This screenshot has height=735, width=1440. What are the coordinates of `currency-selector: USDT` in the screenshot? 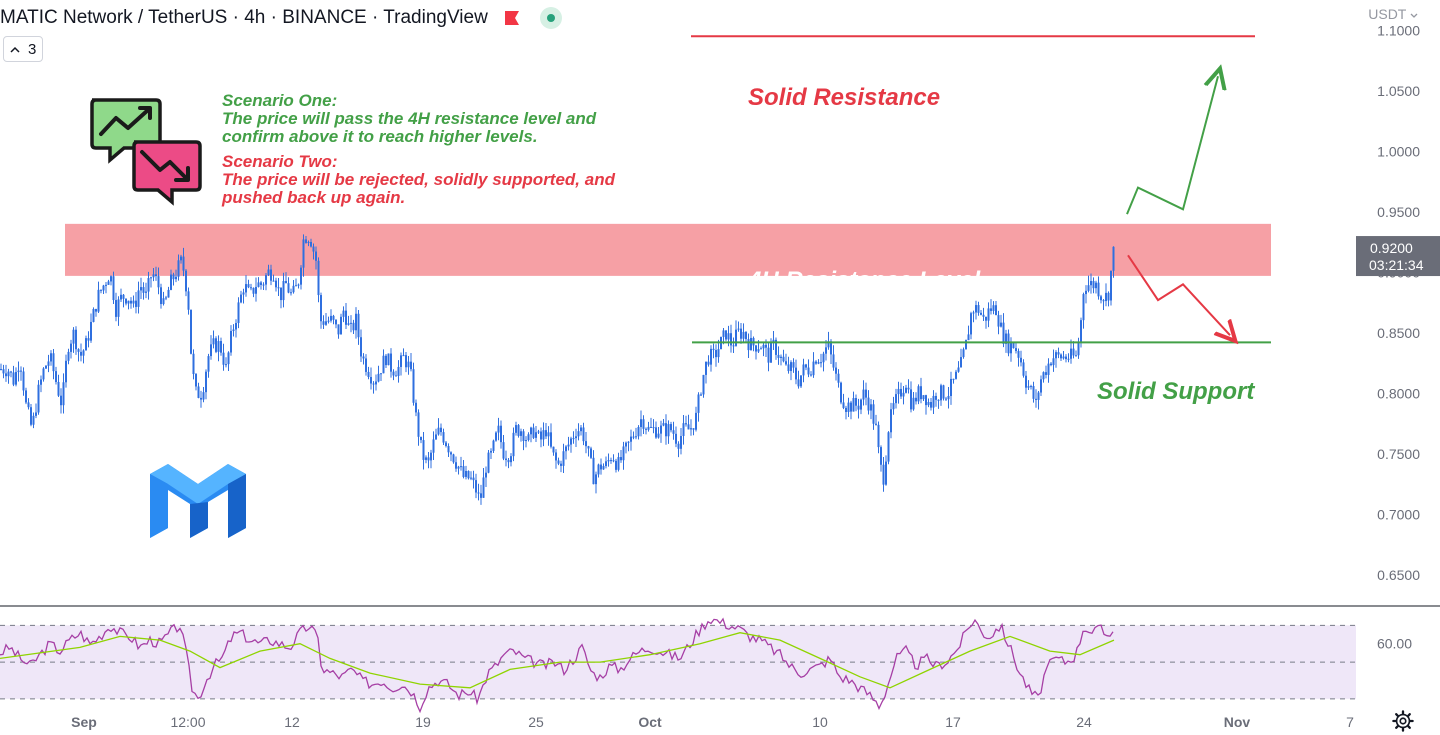 It's located at (1393, 14).